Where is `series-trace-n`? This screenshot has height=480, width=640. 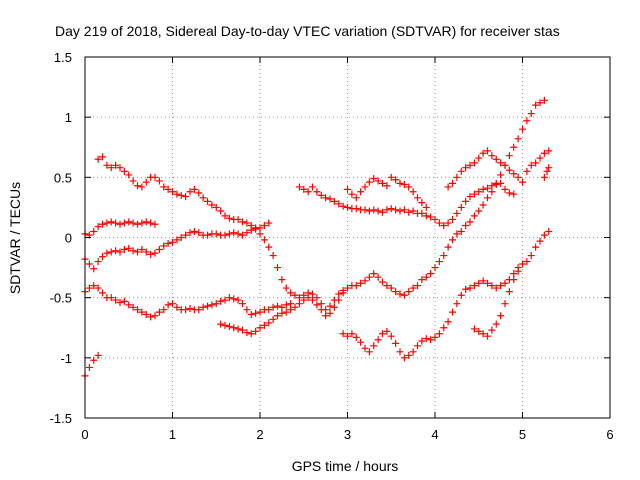 series-trace-n is located at coordinates (496, 303).